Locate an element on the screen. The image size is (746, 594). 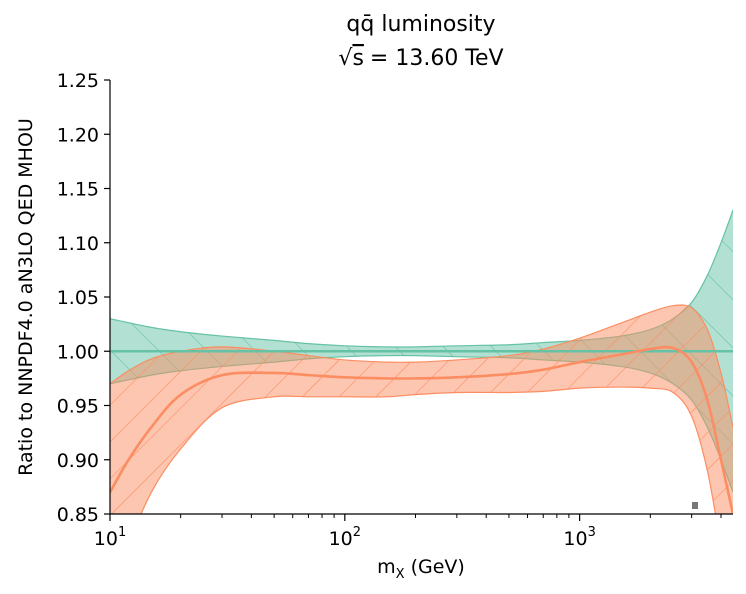
x-tick-label-2: 10³ is located at coordinates (579, 537).